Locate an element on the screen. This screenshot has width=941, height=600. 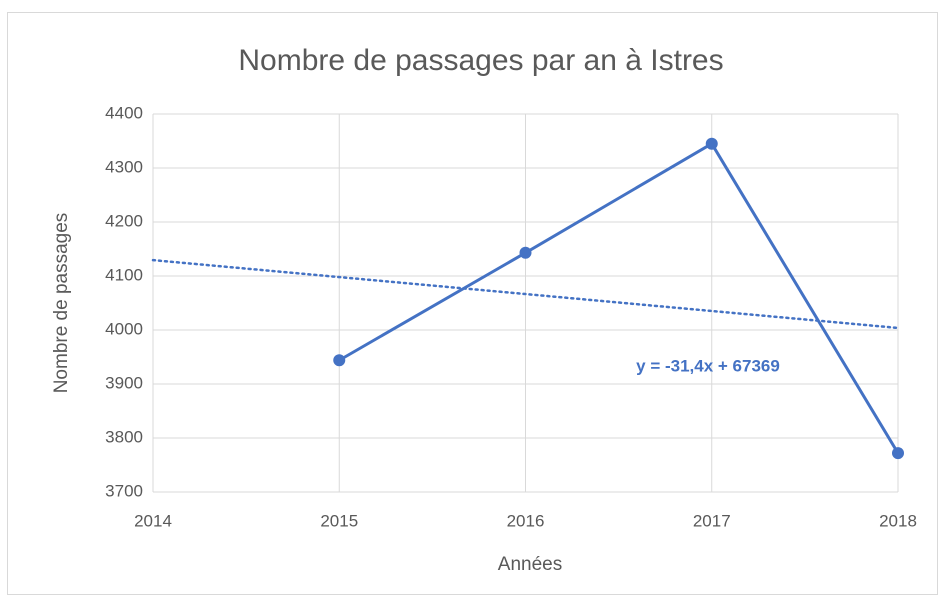
y-tick-label: 4100 is located at coordinates (124, 274).